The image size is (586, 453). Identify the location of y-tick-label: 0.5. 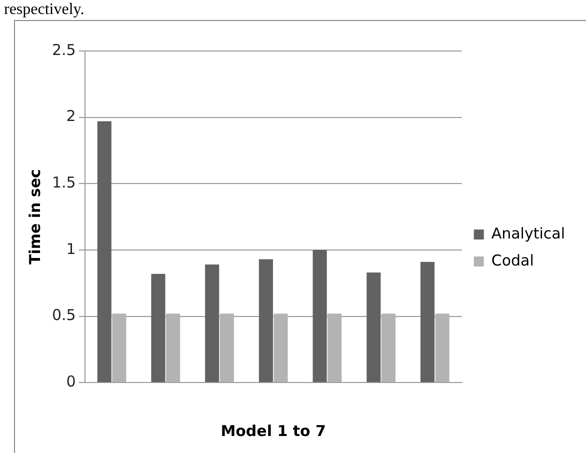
(64, 315).